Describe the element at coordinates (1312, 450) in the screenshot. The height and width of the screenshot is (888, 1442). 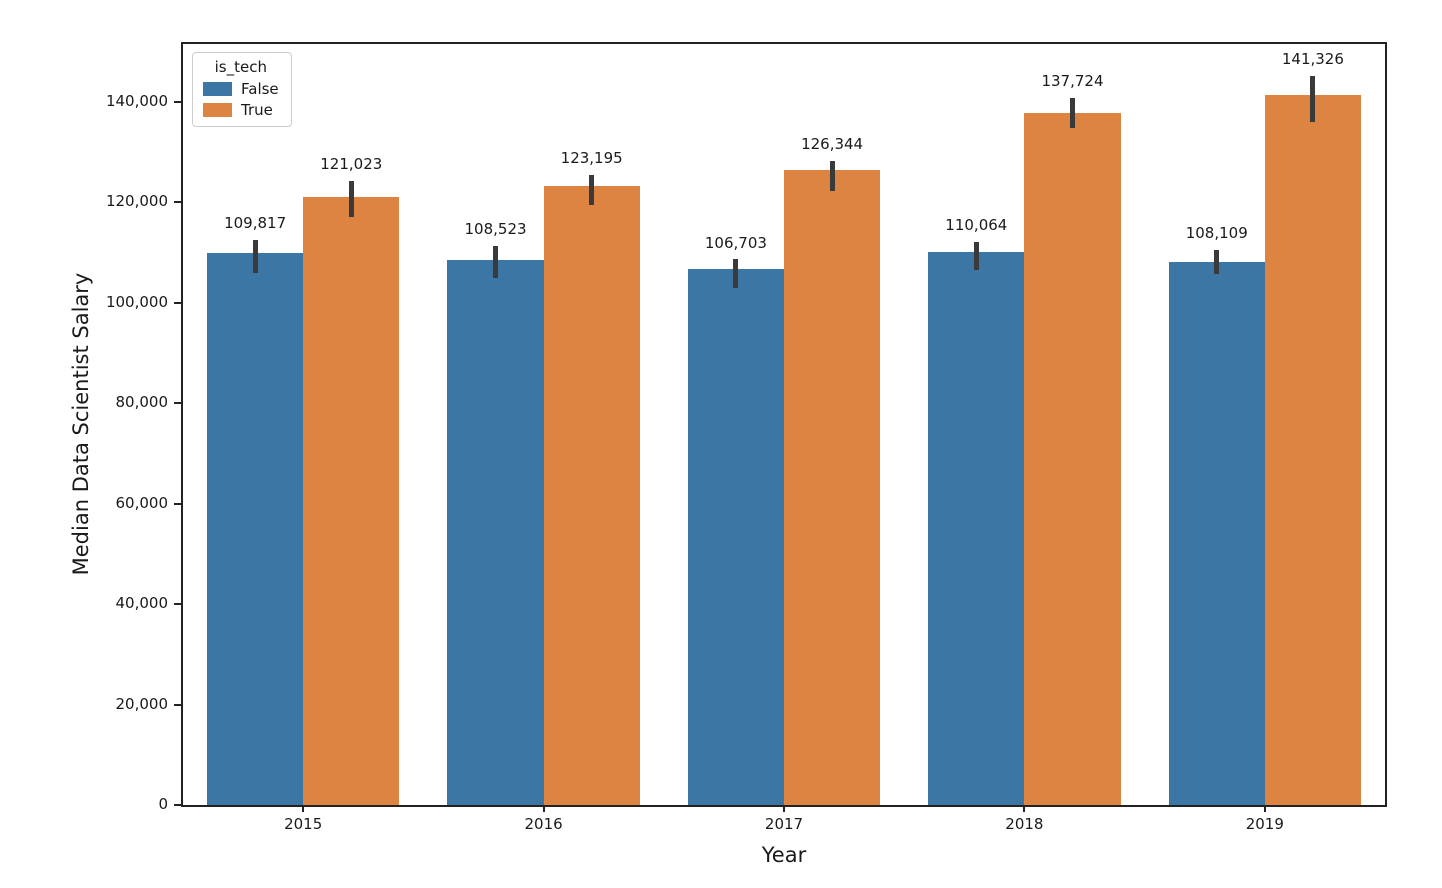
I see `bar-2019-true` at that location.